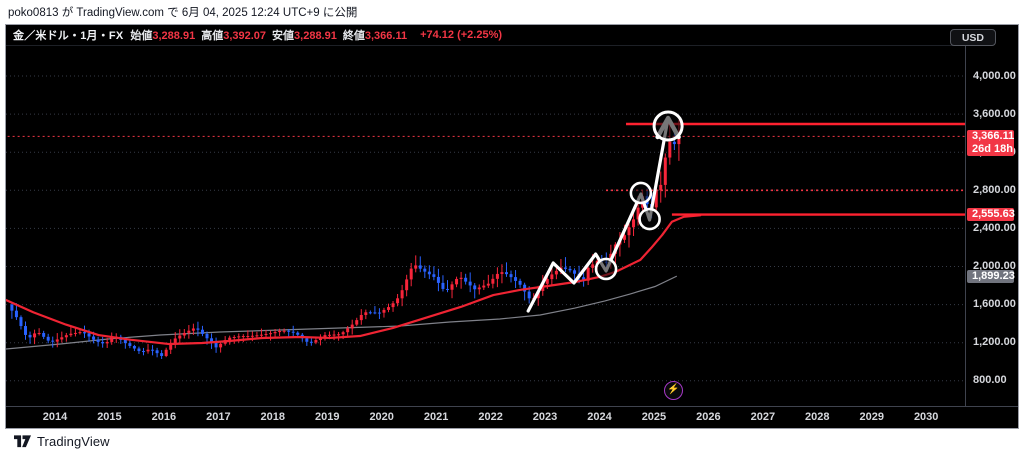 This screenshot has width=1024, height=457. I want to click on ohlc-field: 安値3,288.91, so click(304, 36).